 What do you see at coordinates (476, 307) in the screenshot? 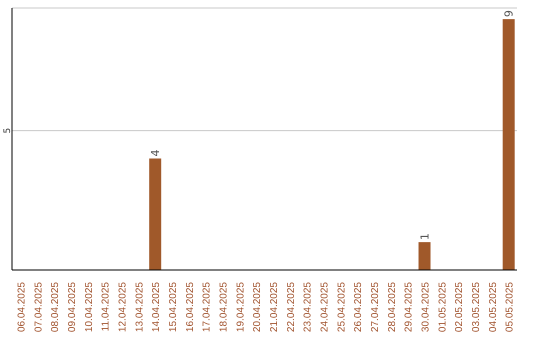
I see `x-tick-label: 03.05.2025` at bounding box center [476, 307].